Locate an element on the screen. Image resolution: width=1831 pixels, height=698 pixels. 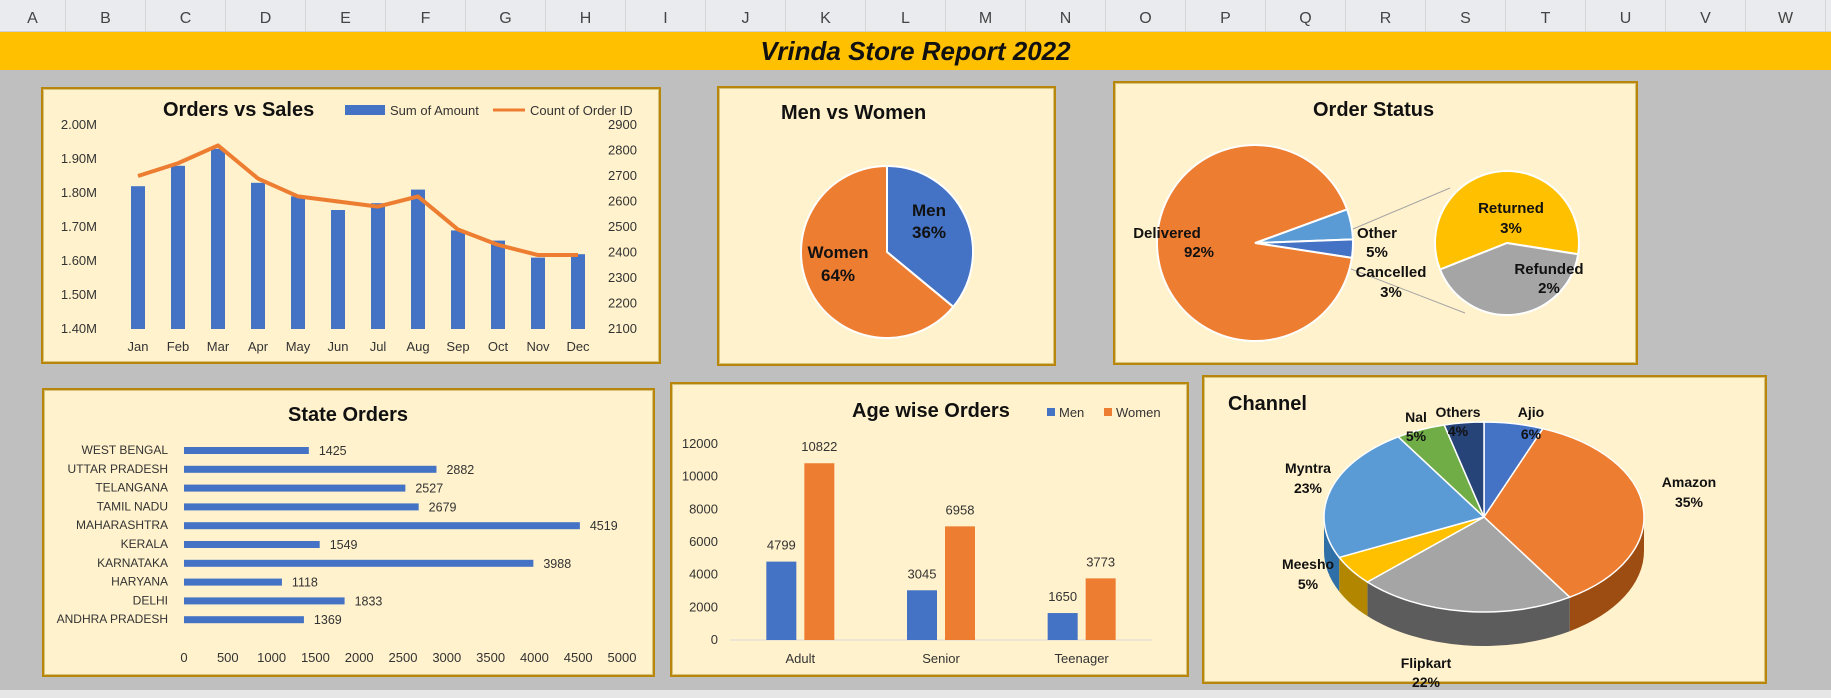
column-header-q: Q is located at coordinates (1306, 15).